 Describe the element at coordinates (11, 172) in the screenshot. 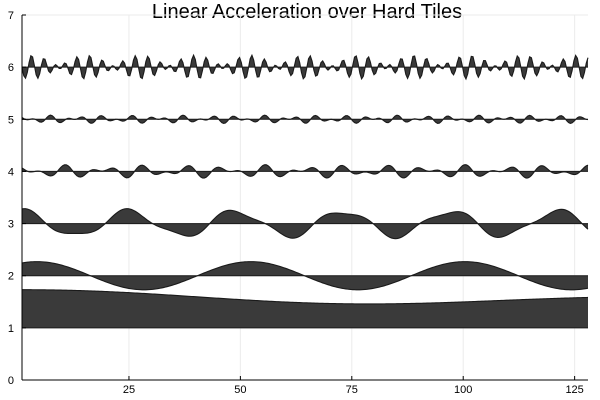

I see `y-tick-label: 4` at that location.